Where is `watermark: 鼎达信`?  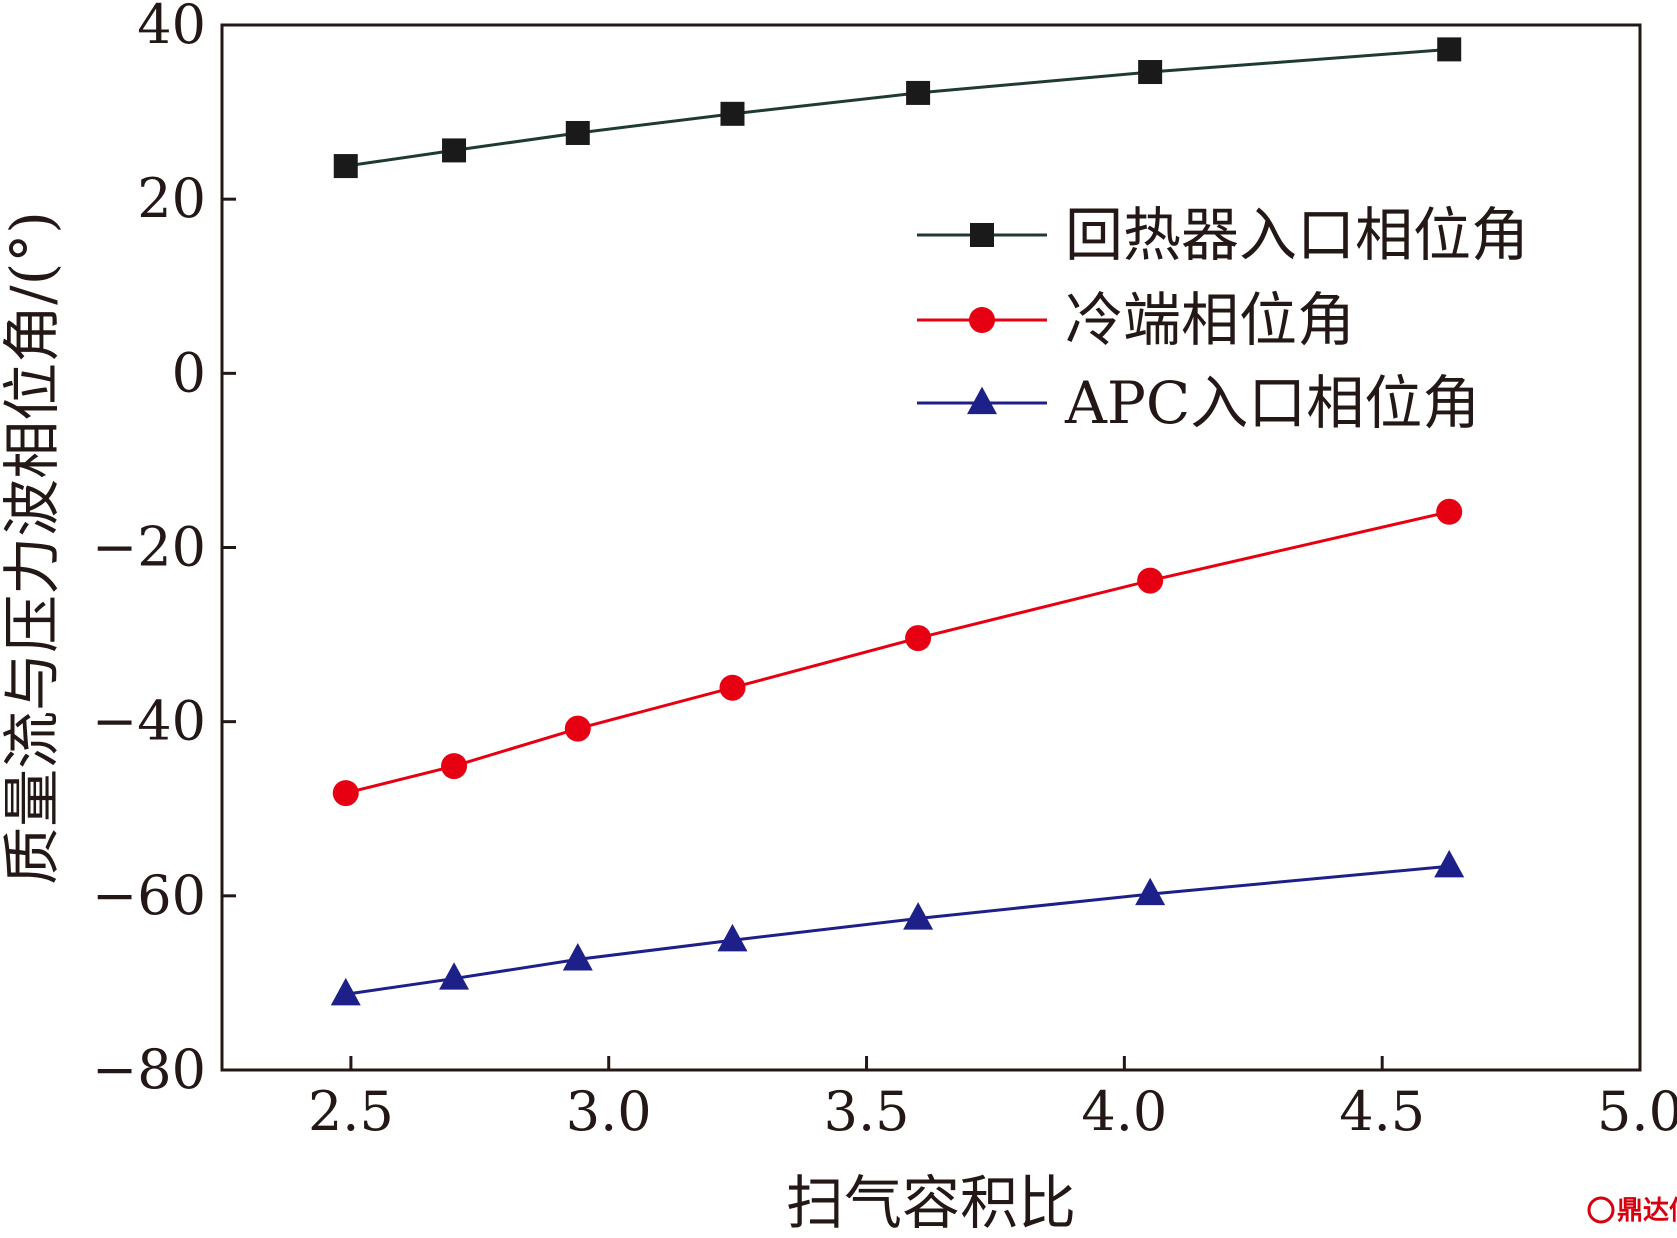 watermark: 鼎达信 is located at coordinates (1632, 1211).